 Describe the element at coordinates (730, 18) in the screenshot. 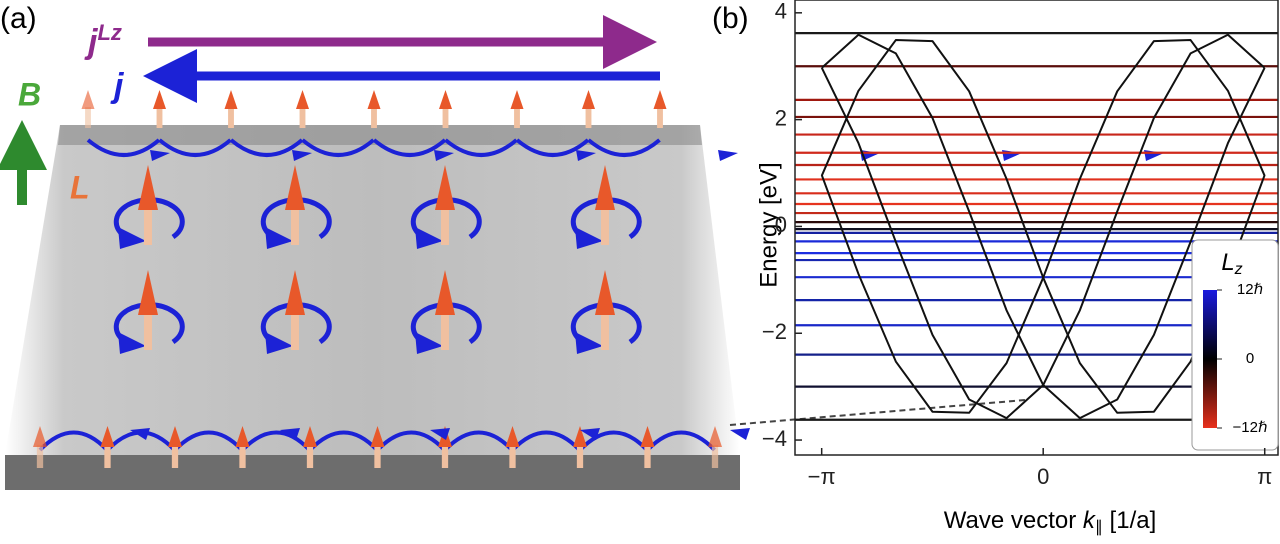

I see `panel-label: (b)` at that location.